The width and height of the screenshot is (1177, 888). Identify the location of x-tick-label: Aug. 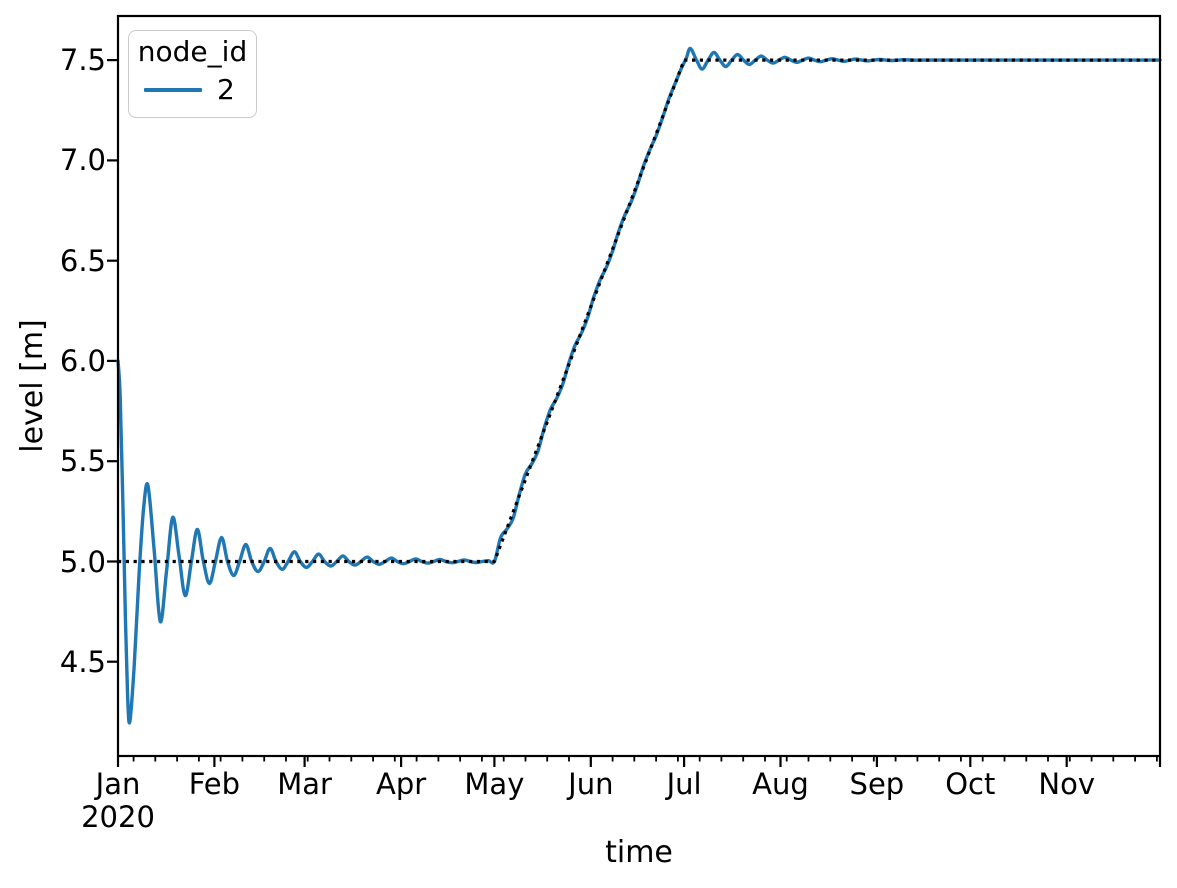
(780, 784).